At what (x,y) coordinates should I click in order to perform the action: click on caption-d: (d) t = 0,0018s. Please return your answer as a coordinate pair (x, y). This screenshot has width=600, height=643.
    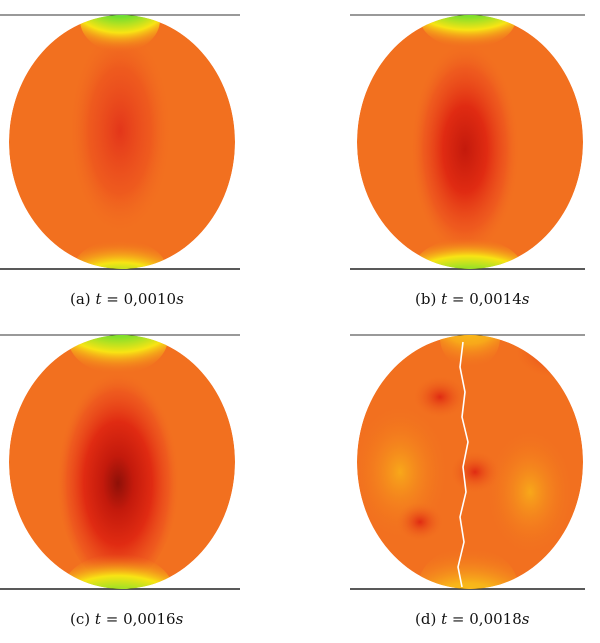
    Looking at the image, I should click on (472, 619).